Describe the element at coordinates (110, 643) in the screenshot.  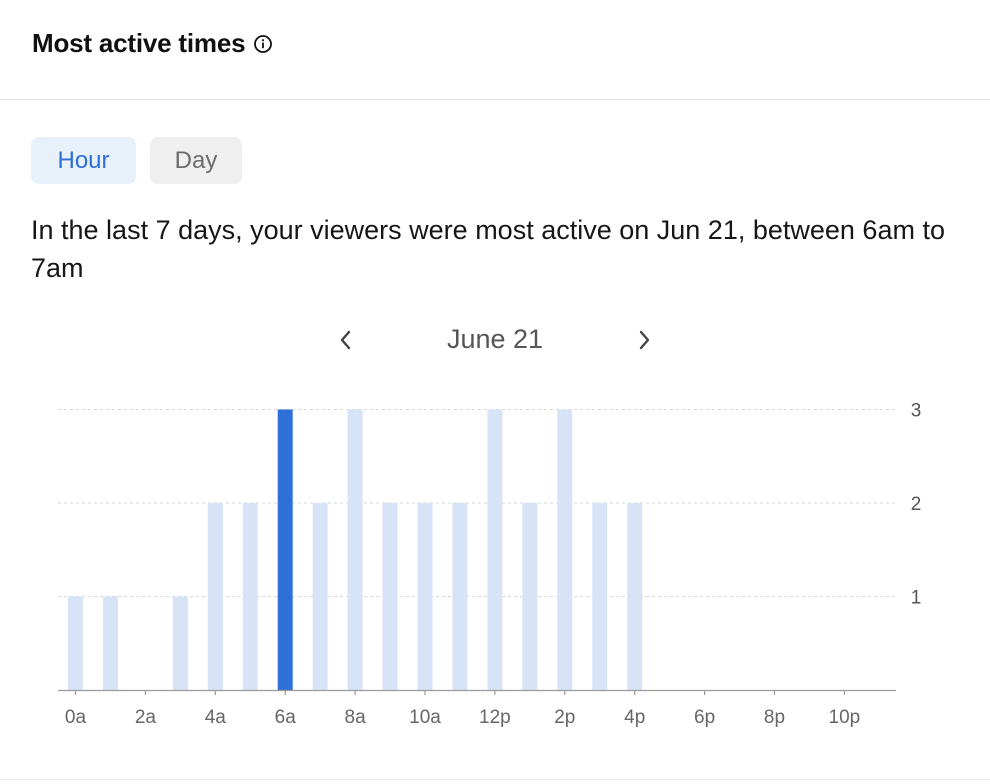
I see `bar-1a` at that location.